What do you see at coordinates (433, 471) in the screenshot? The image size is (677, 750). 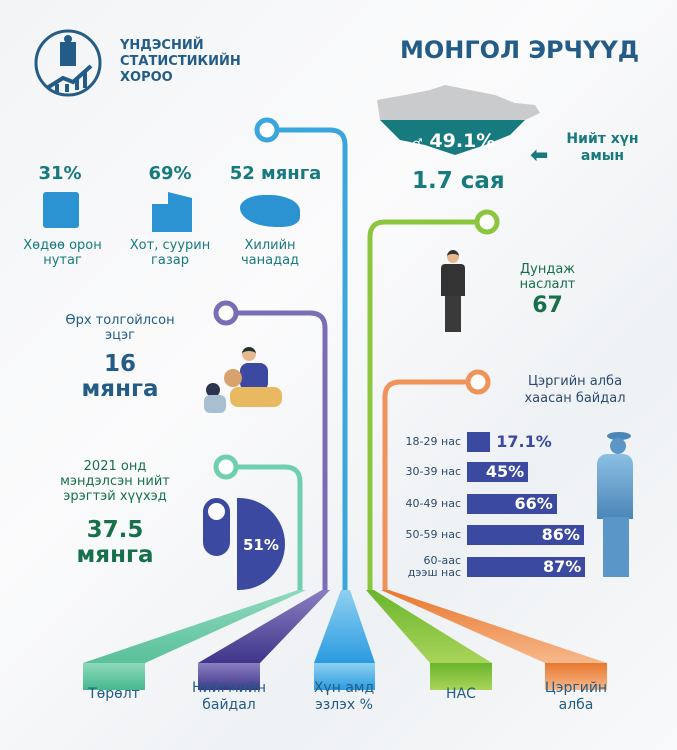 I see `bar-category-label: 30-39 нас` at bounding box center [433, 471].